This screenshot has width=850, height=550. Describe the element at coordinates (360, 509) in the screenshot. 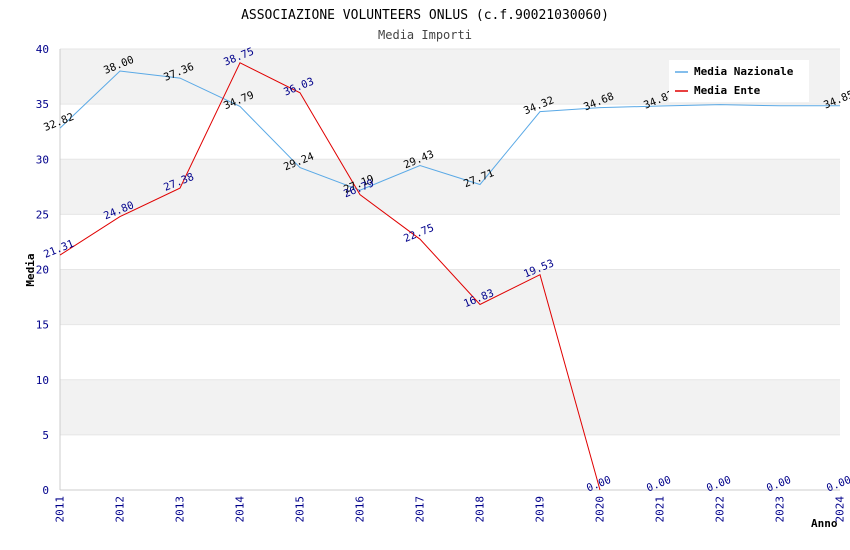

I see `x-tick-label: 2016` at that location.